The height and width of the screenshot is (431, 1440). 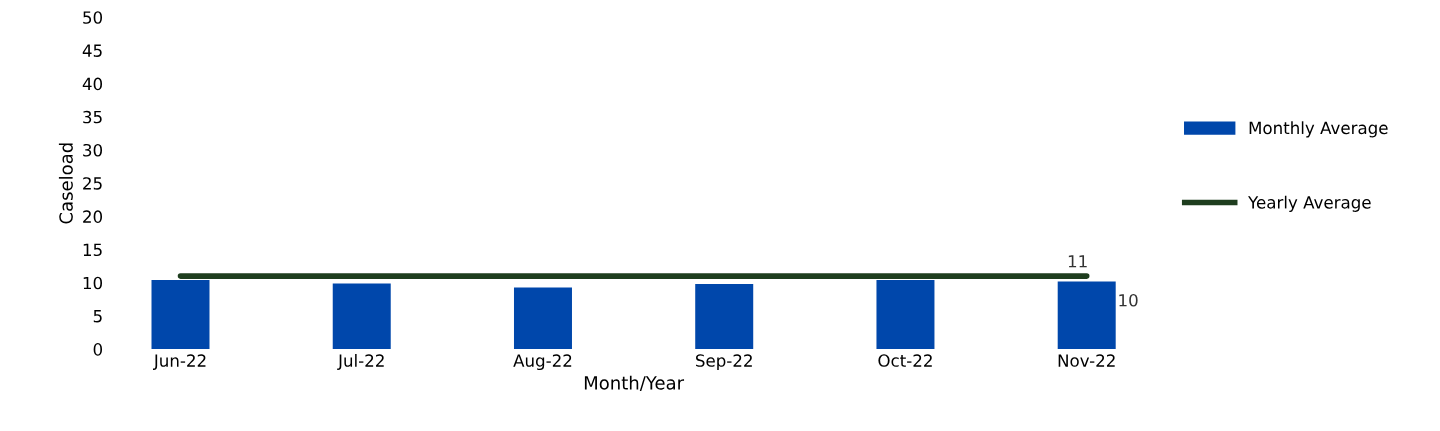 What do you see at coordinates (1077, 261) in the screenshot?
I see `data-label: 11` at bounding box center [1077, 261].